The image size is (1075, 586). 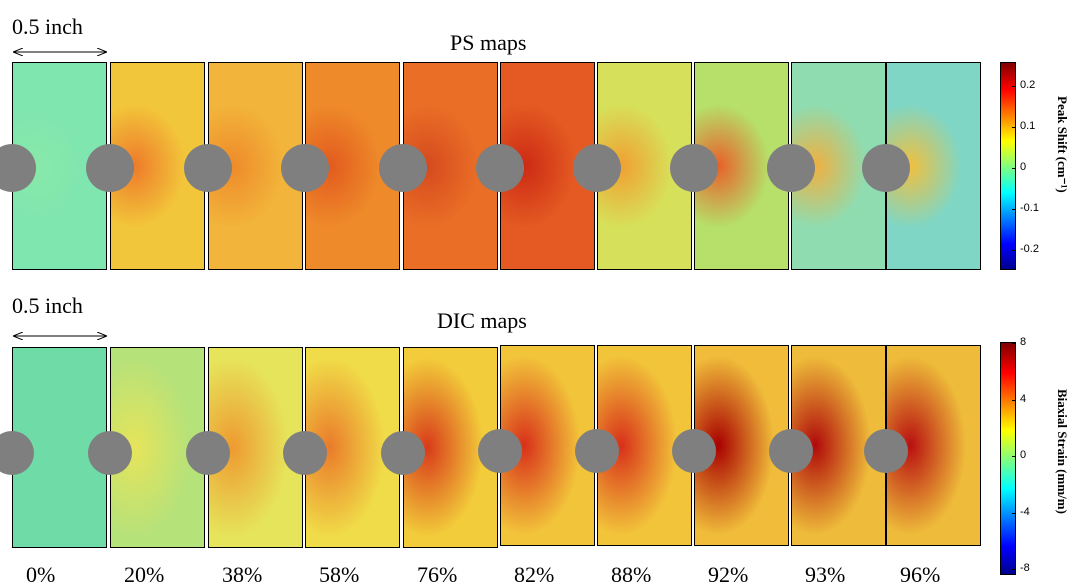 What do you see at coordinates (1028, 85) in the screenshot?
I see `colorbar-tick-label: 0.2` at bounding box center [1028, 85].